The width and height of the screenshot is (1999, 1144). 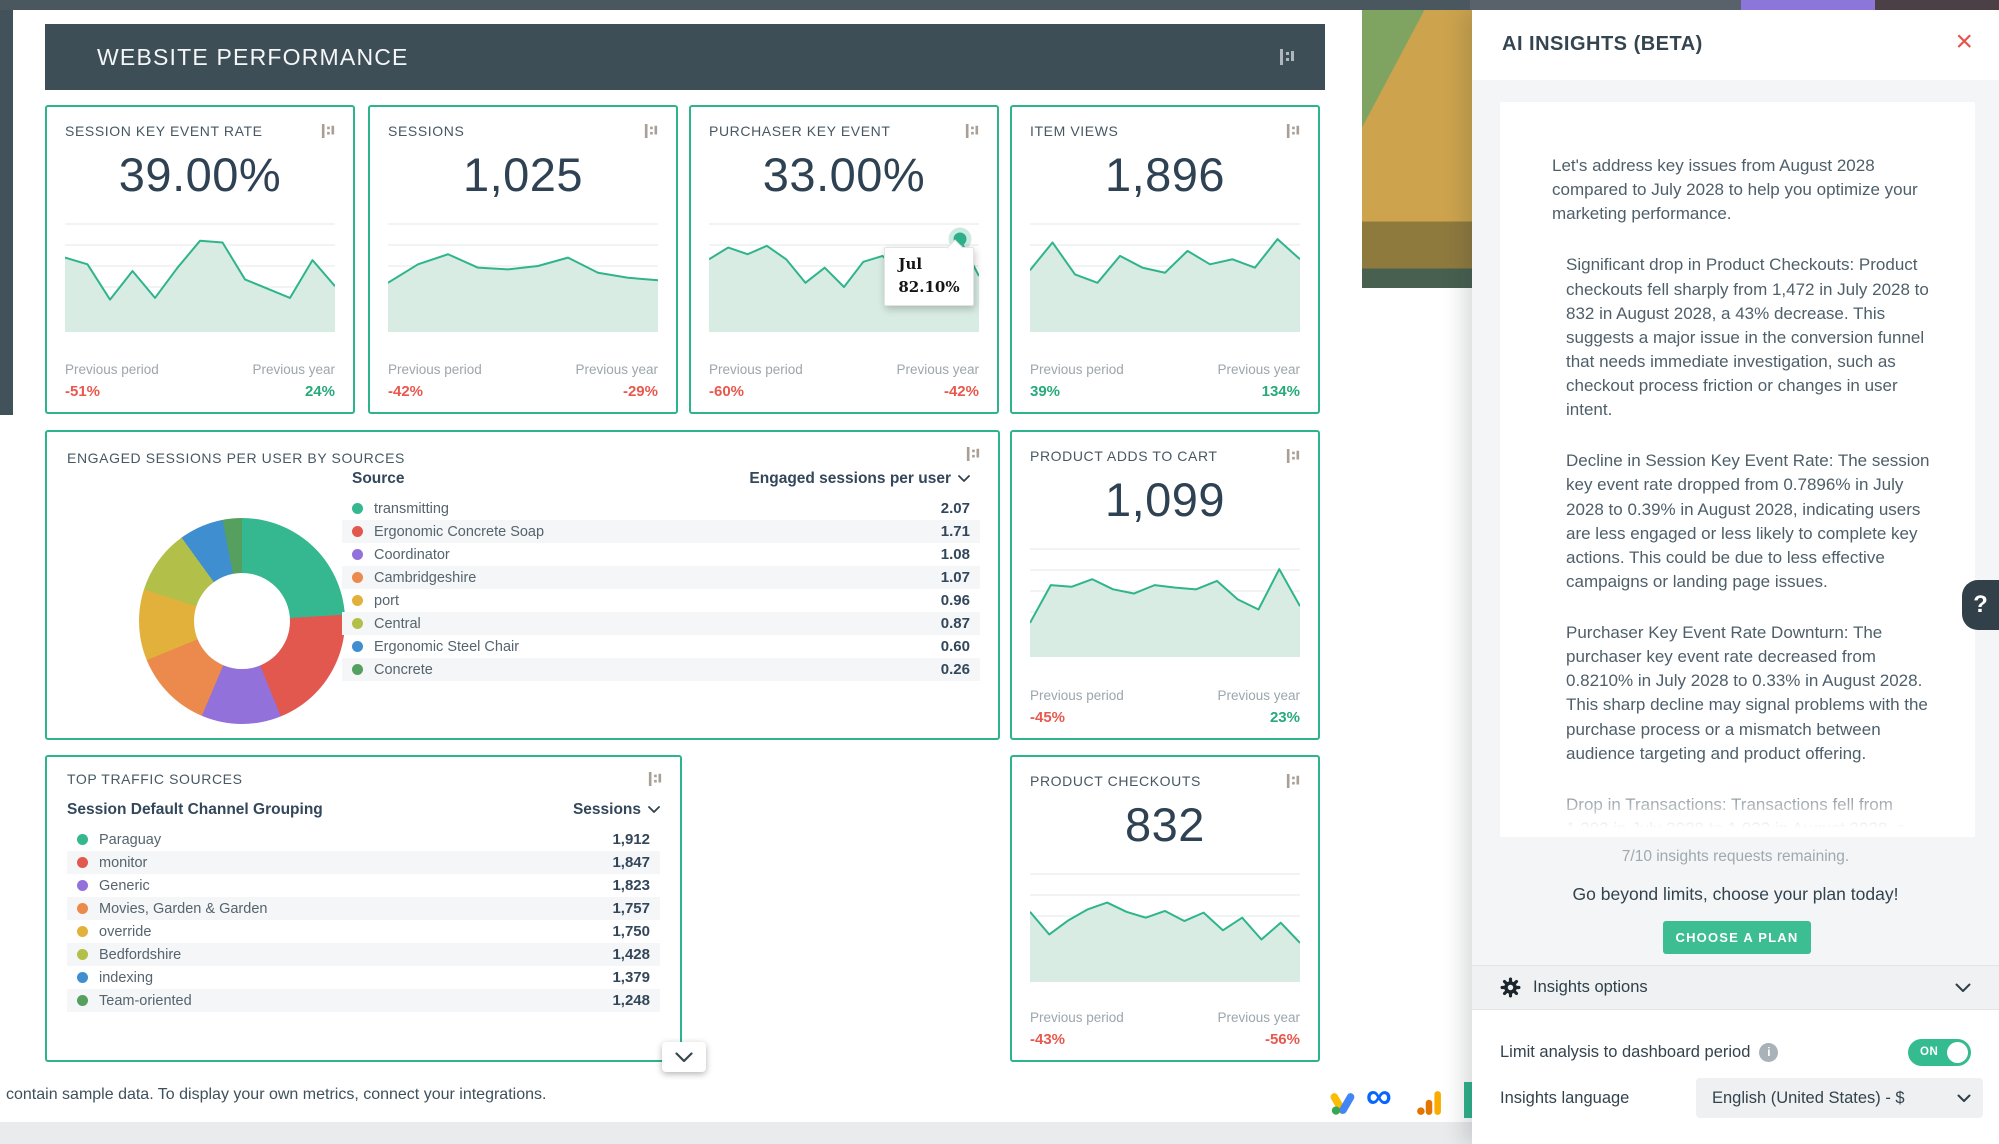 What do you see at coordinates (1379, 1095) in the screenshot?
I see `meta-icon: ∞` at bounding box center [1379, 1095].